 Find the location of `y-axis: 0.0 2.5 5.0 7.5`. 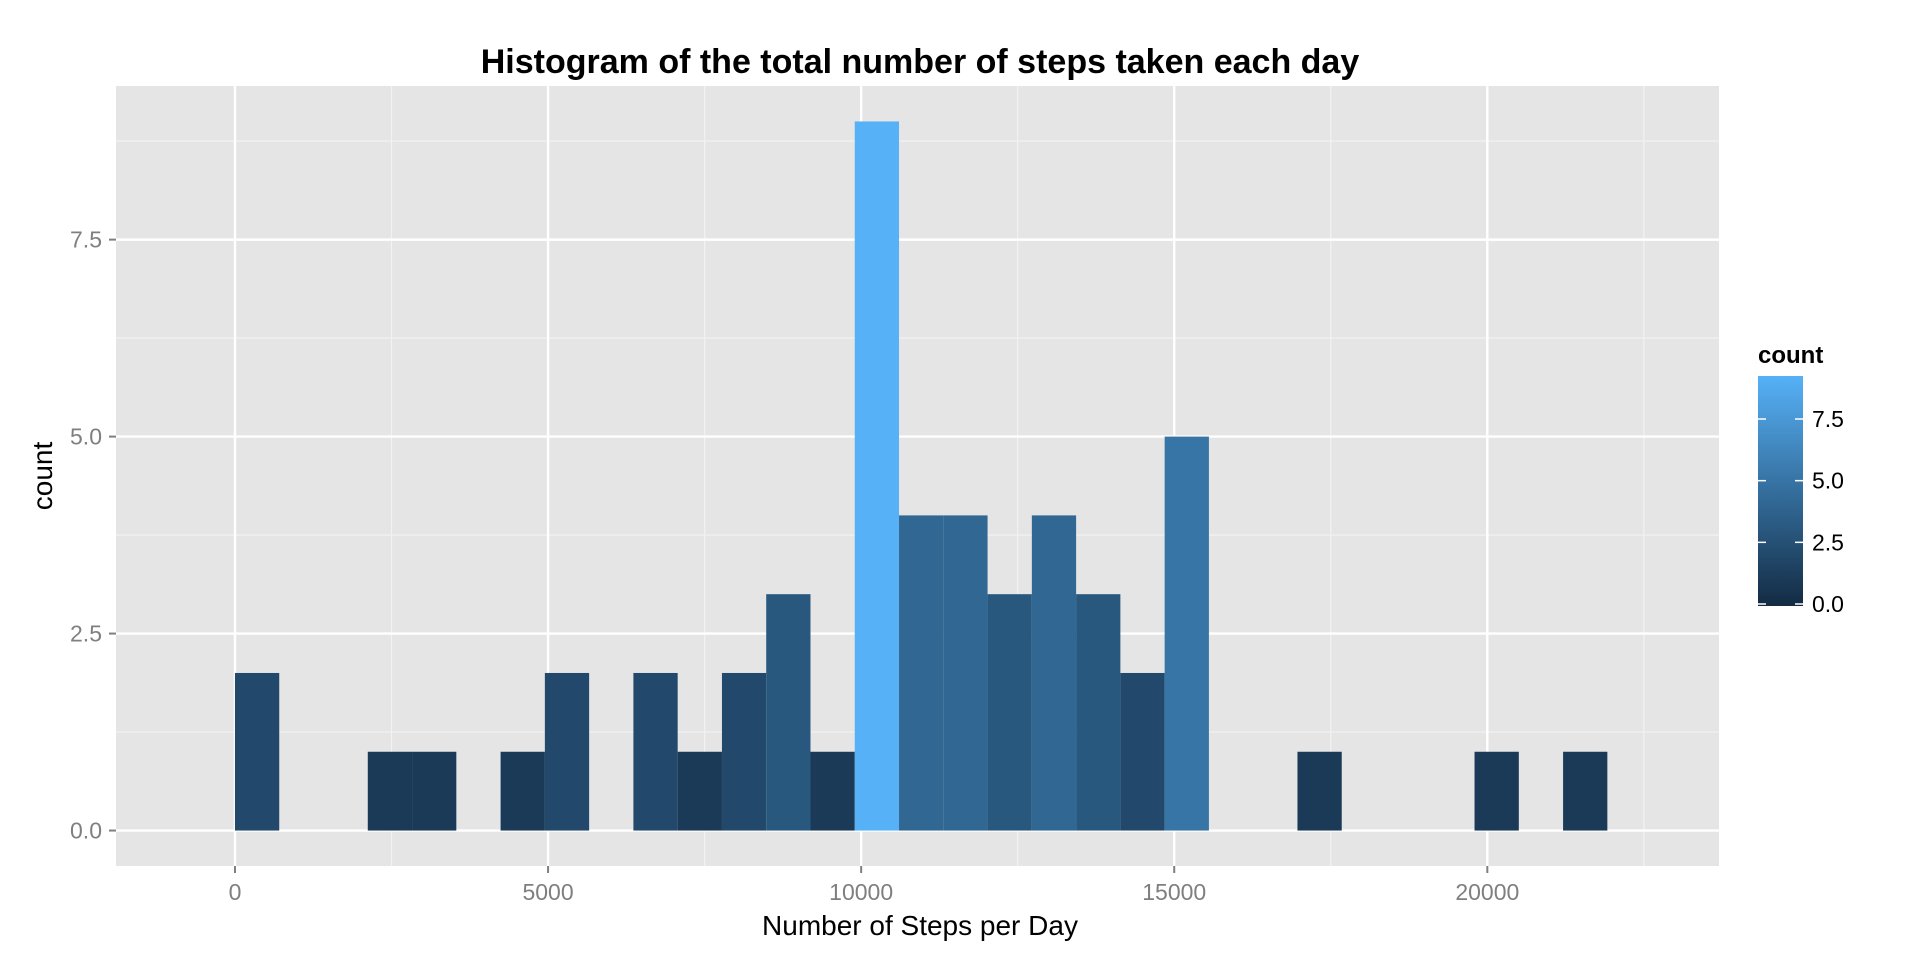

y-axis: 0.0 2.5 5.0 7.5 is located at coordinates (93, 535).